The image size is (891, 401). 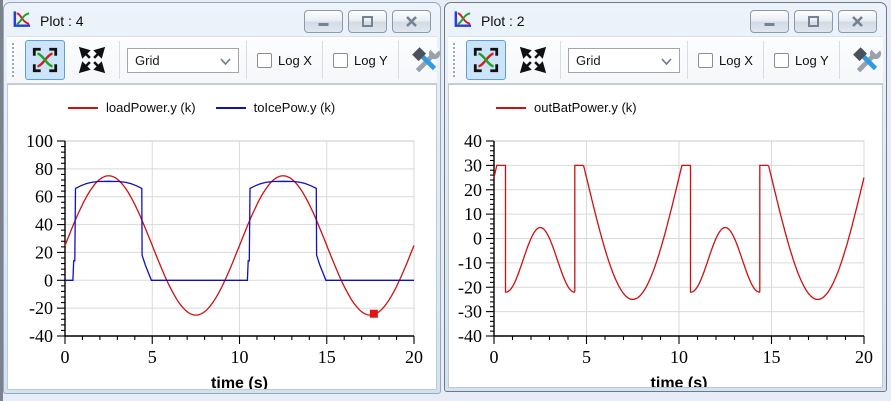 What do you see at coordinates (373, 313) in the screenshot?
I see `active-point-marker` at bounding box center [373, 313].